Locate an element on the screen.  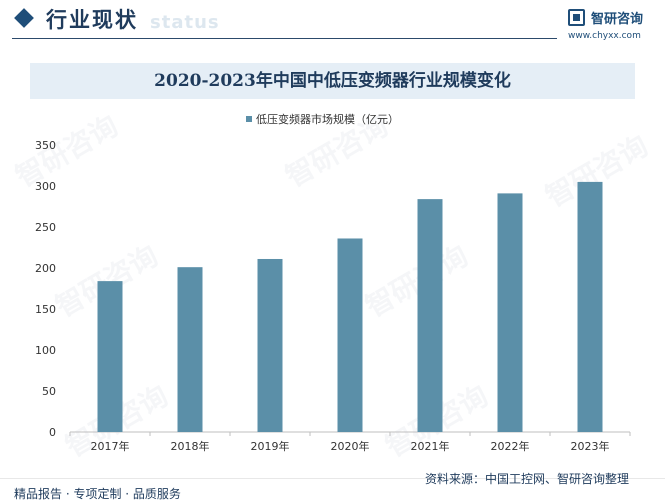
y-tick-label: 50 is located at coordinates (49, 391).